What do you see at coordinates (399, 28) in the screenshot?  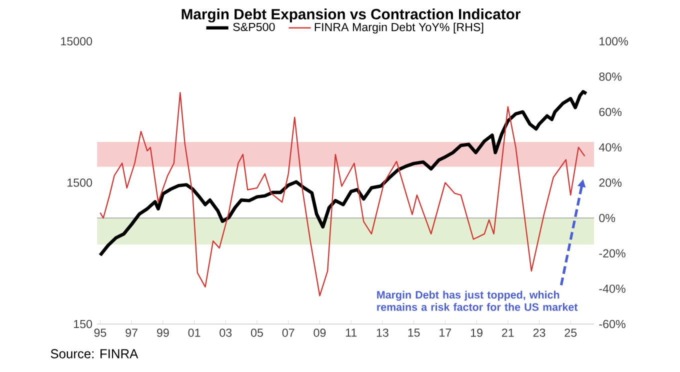 I see `legend-label: FINRA Margin Debt YoY% [RHS]` at bounding box center [399, 28].